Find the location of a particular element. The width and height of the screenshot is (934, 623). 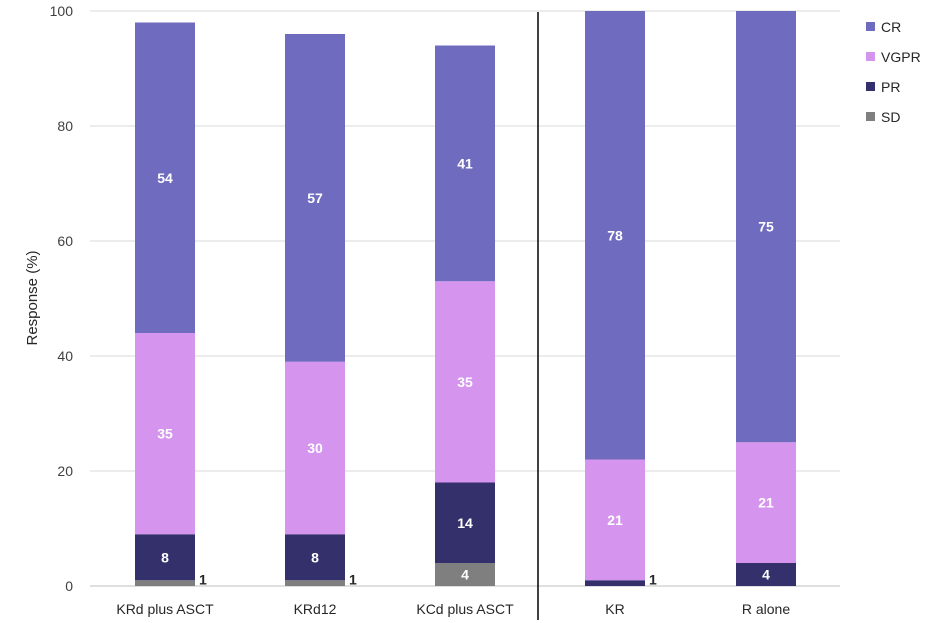

legend-label-sd: SD is located at coordinates (890, 117).